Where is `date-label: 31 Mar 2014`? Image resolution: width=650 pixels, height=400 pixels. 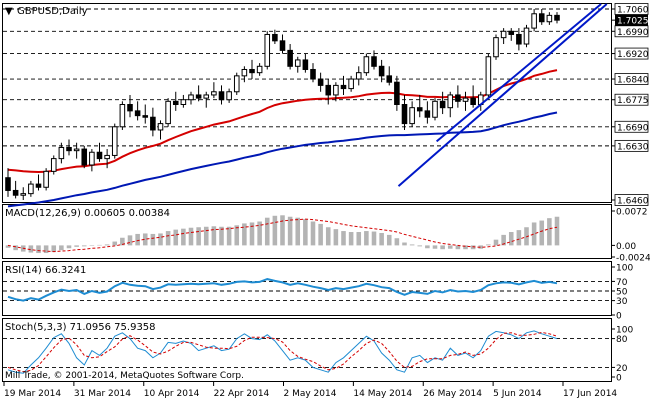 date-label: 31 Mar 2014 is located at coordinates (102, 394).